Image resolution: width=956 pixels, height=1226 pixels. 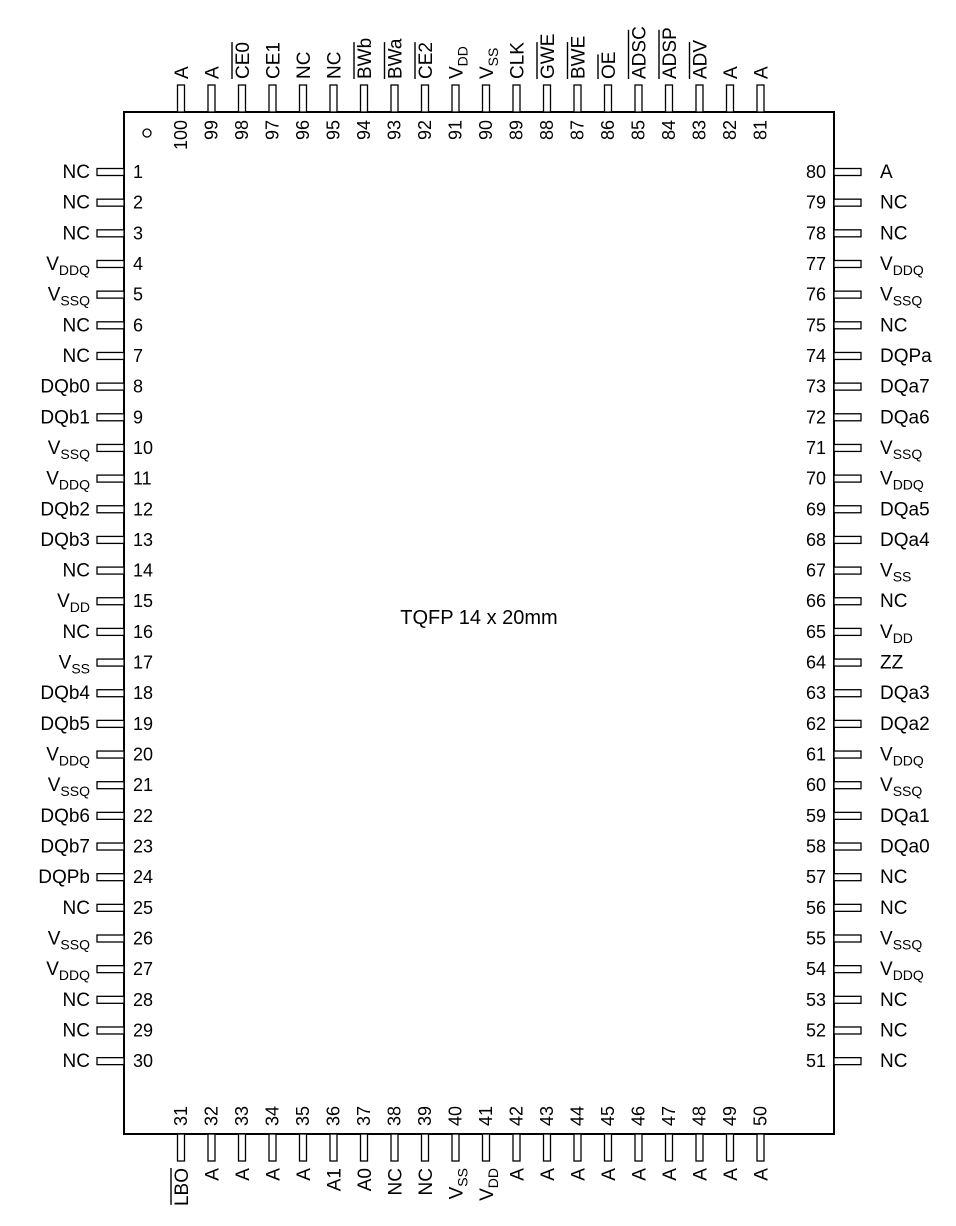 I want to click on pin-label-88: GWE, so click(x=548, y=56).